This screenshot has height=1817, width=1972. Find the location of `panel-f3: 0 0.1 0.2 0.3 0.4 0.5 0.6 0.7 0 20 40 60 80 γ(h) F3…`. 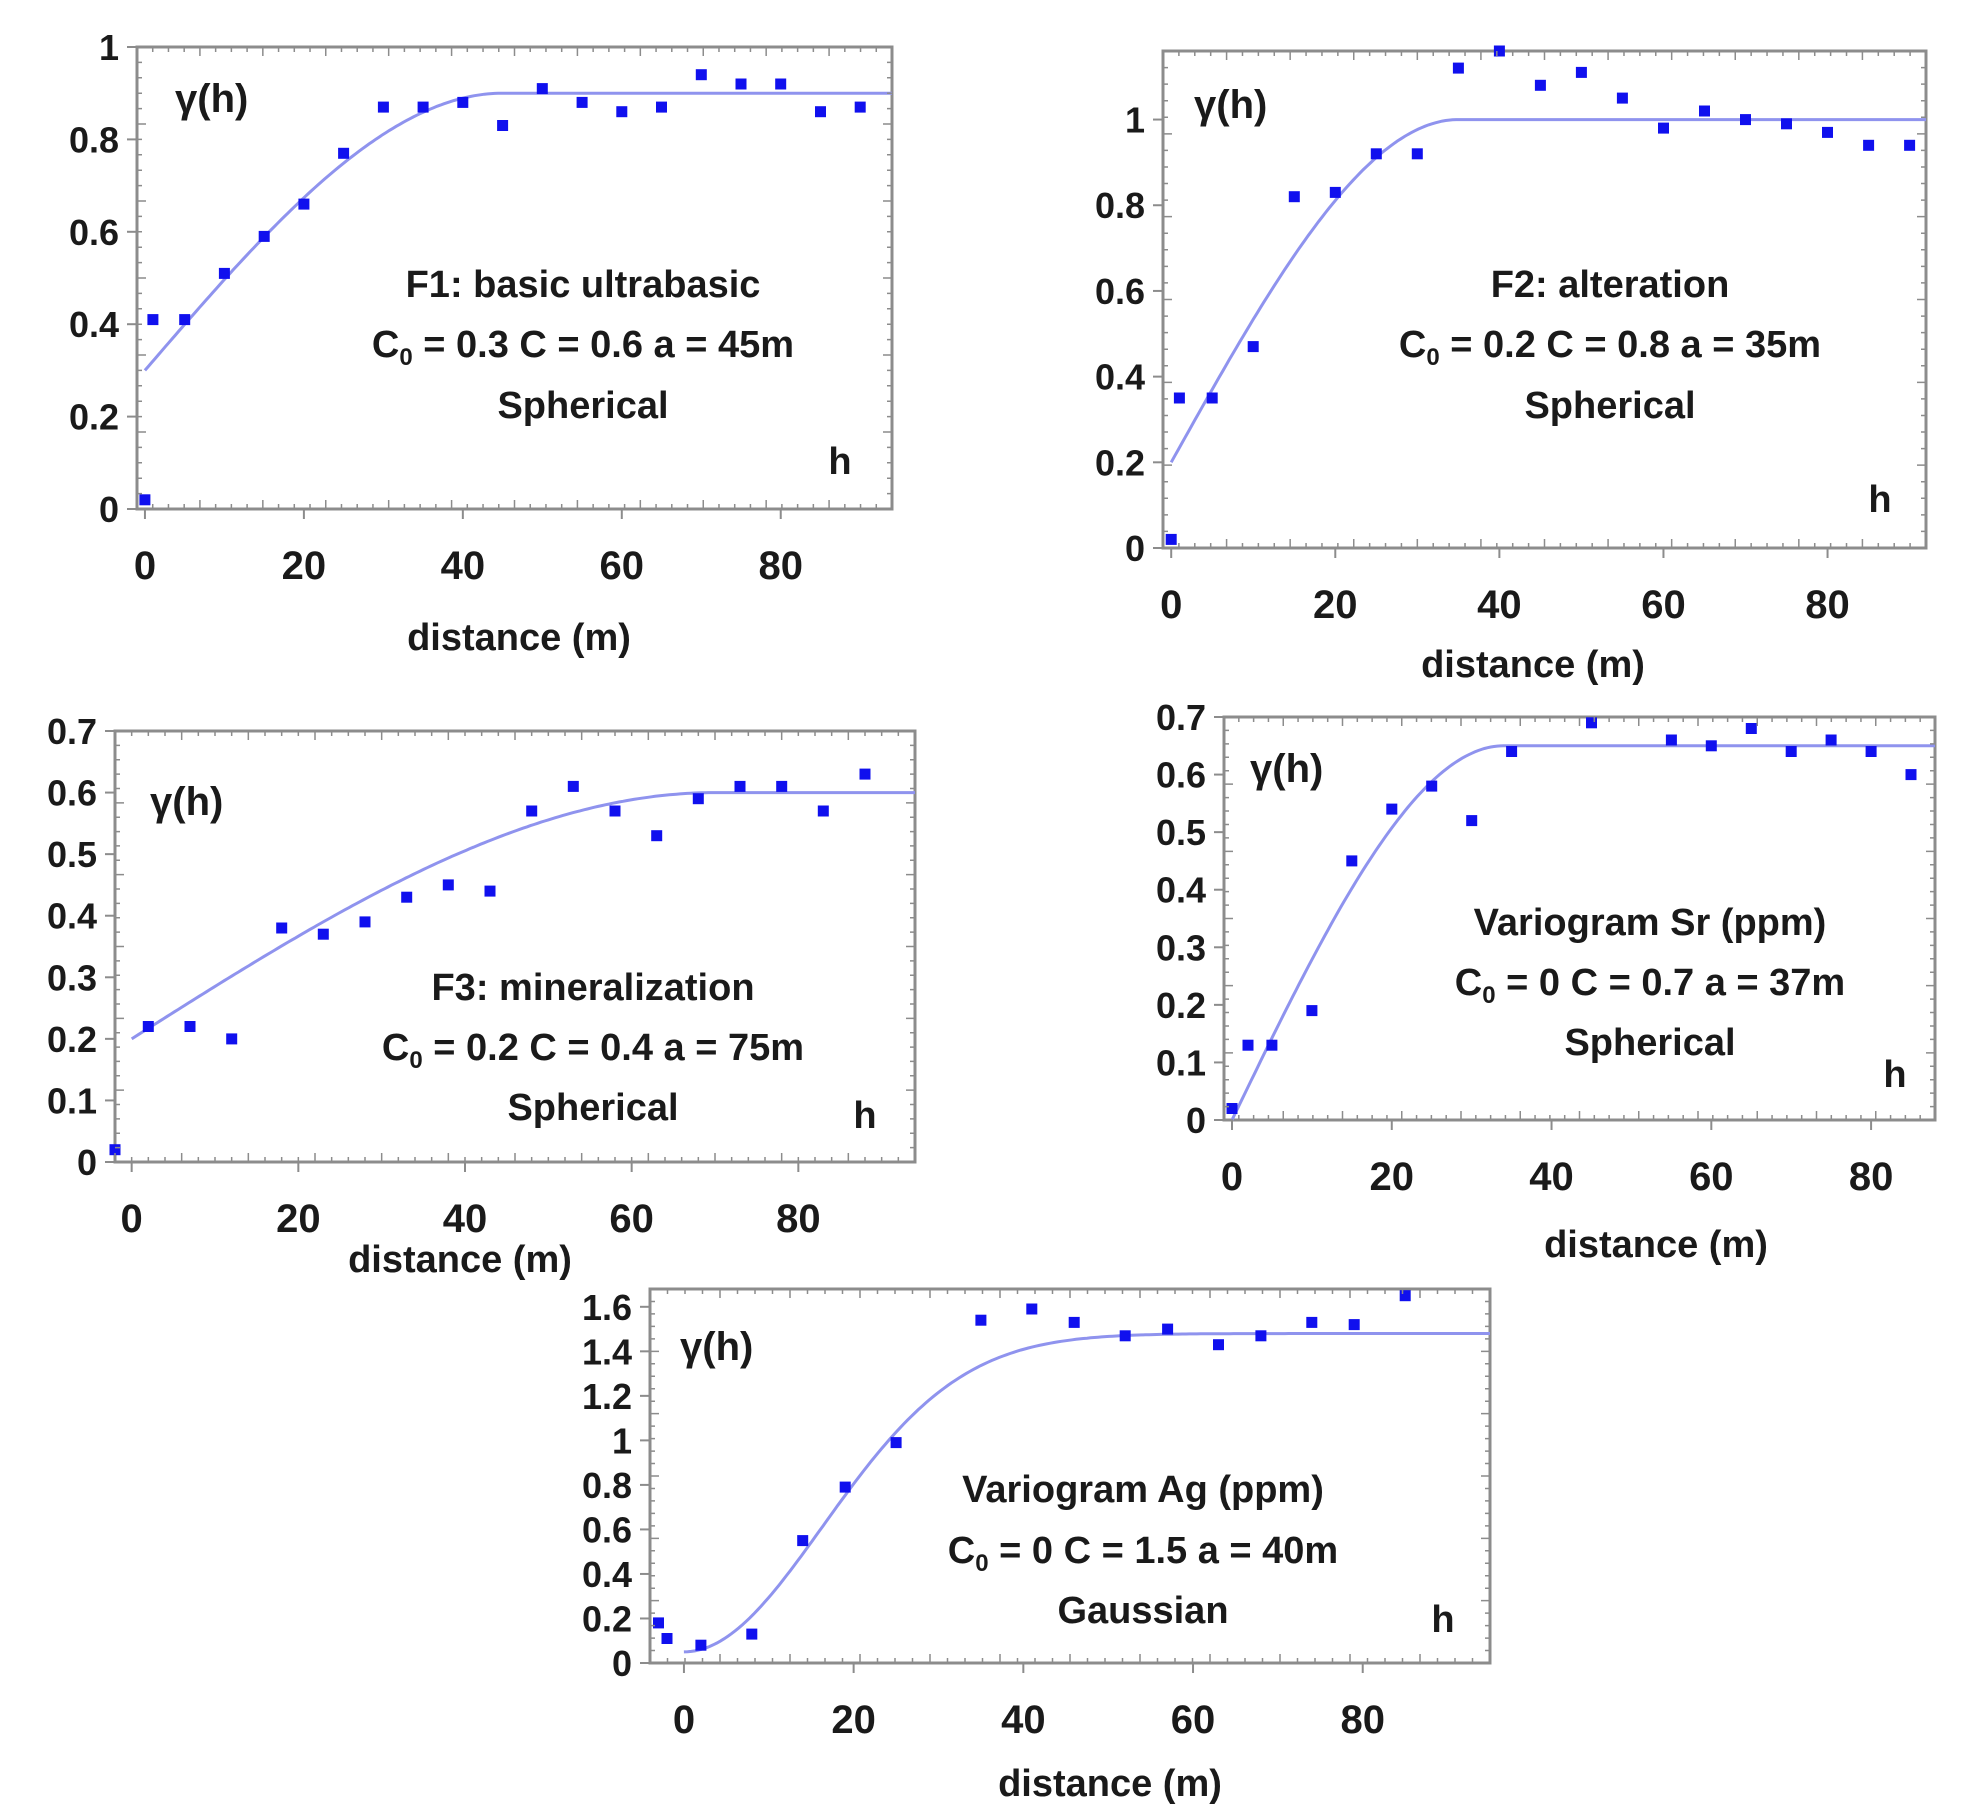

panel-f3: 0 0.1 0.2 0.3 0.4 0.5 0.6 0.7 0 20 40 60 80 γ(h) F3… is located at coordinates (482, 996).